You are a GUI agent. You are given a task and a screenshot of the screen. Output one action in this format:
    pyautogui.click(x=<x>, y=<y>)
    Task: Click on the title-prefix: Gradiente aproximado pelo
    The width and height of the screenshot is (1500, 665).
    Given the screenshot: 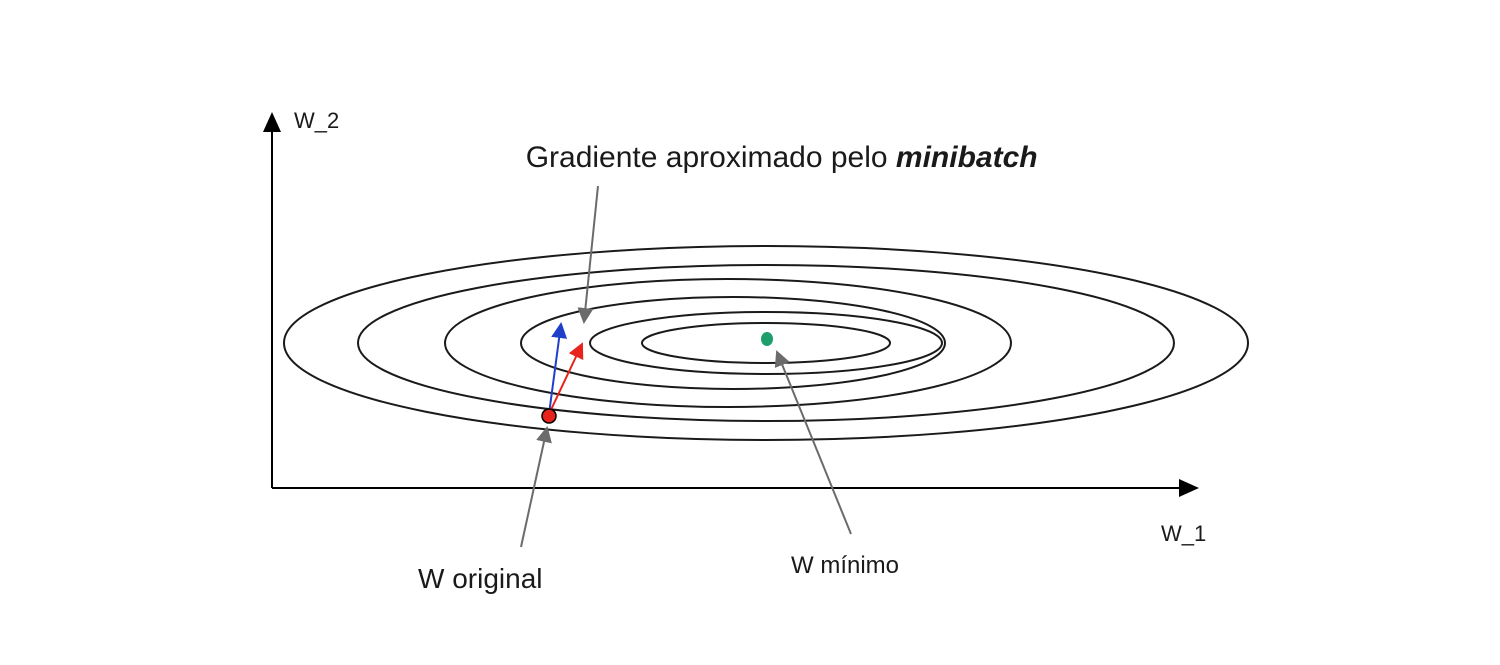 What is the action you would take?
    pyautogui.click(x=711, y=157)
    